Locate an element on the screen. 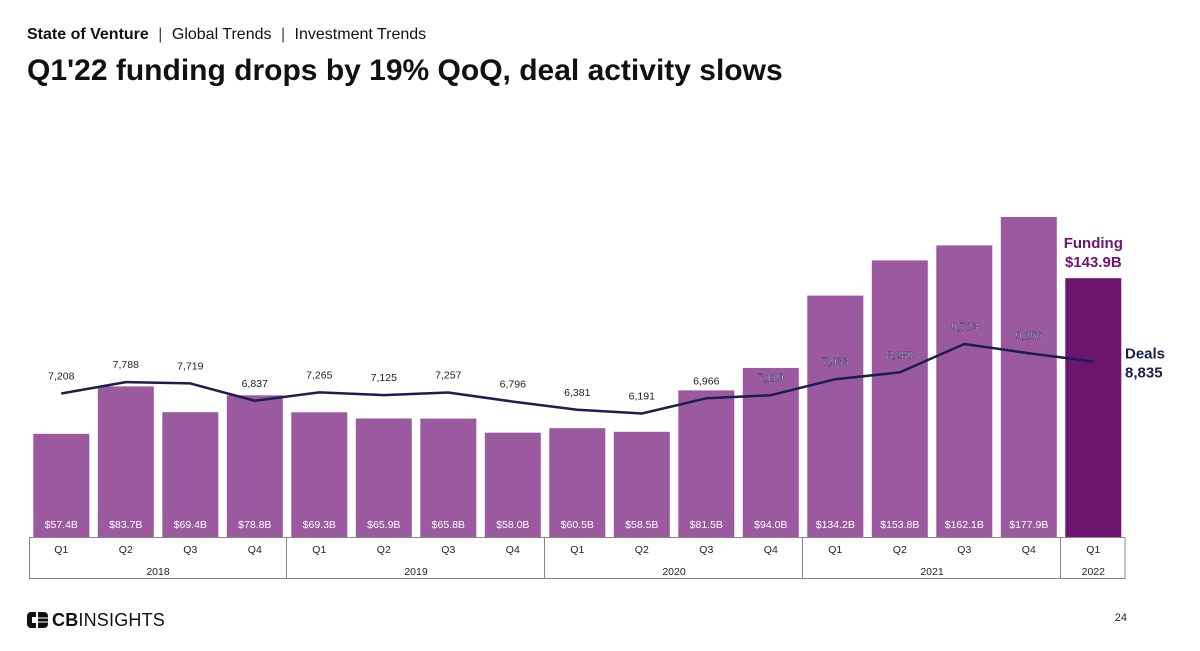  funding-callout-title: Funding is located at coordinates (1093, 243).